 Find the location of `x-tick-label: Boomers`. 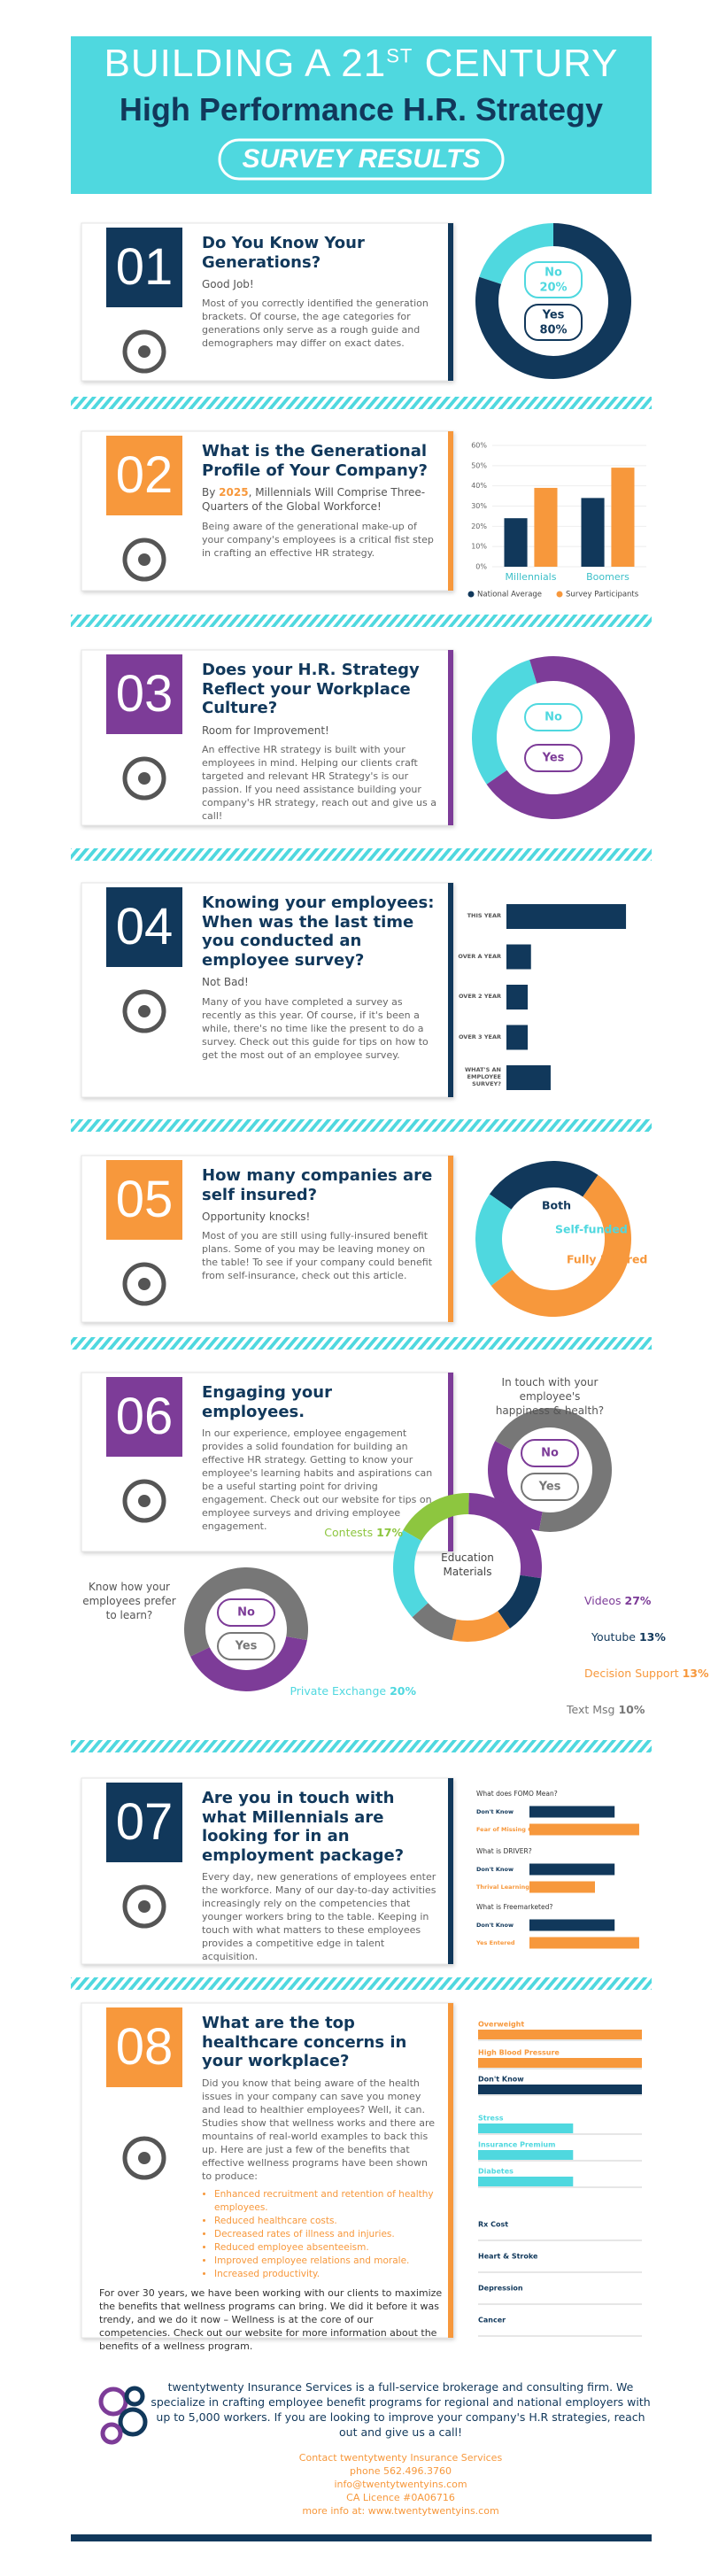

x-tick-label: Boomers is located at coordinates (607, 577).